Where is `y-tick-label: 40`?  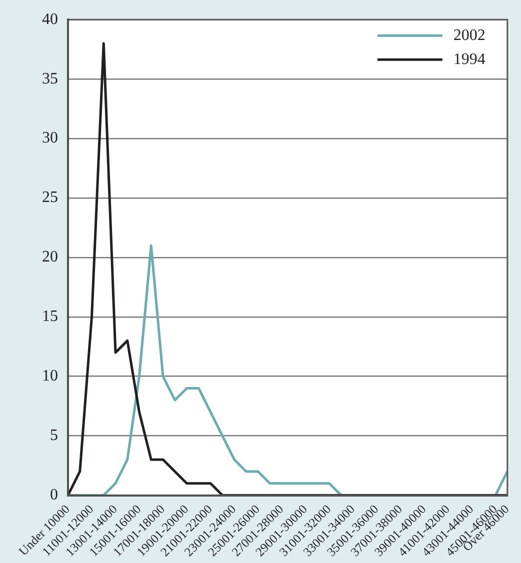 y-tick-label: 40 is located at coordinates (50, 19).